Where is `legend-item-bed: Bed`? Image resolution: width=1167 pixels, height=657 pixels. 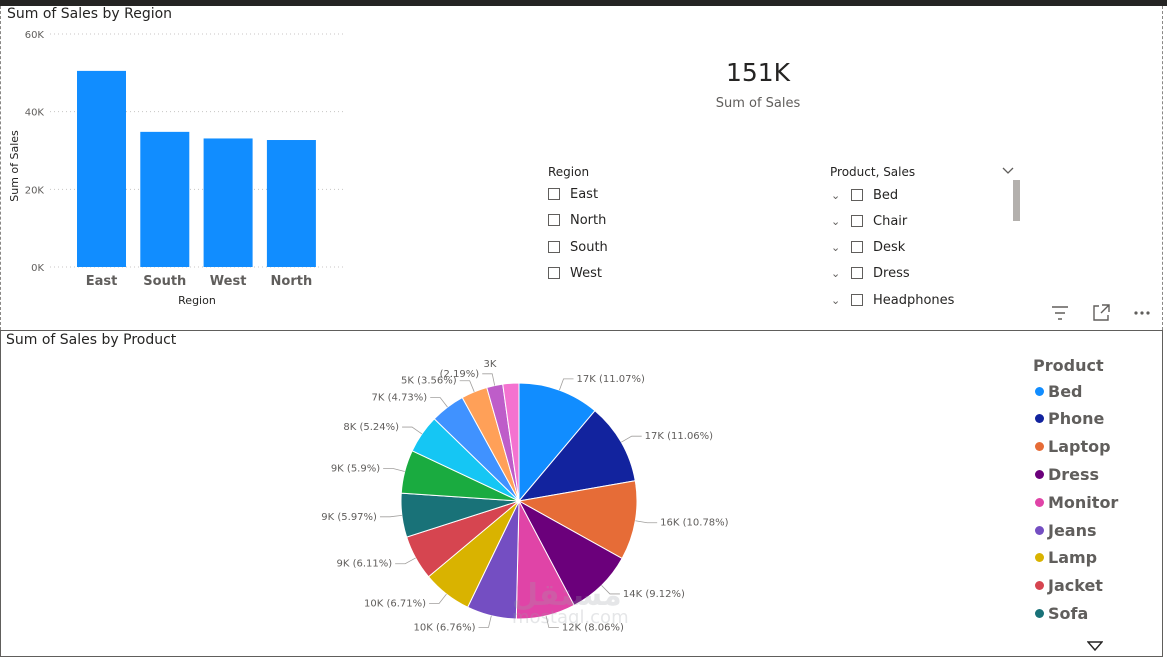
legend-item-bed: Bed is located at coordinates (1059, 391).